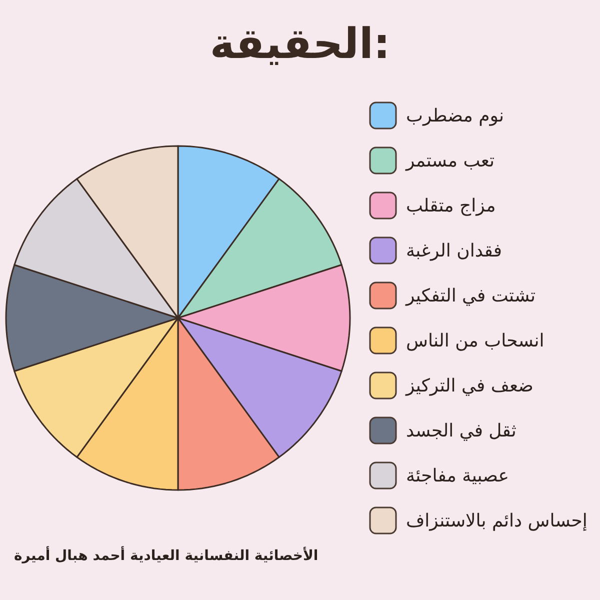 The width and height of the screenshot is (600, 600). I want to click on credit-note: الأخصائية النفسانية العيادية أحمد هبال أميرة, so click(166, 556).